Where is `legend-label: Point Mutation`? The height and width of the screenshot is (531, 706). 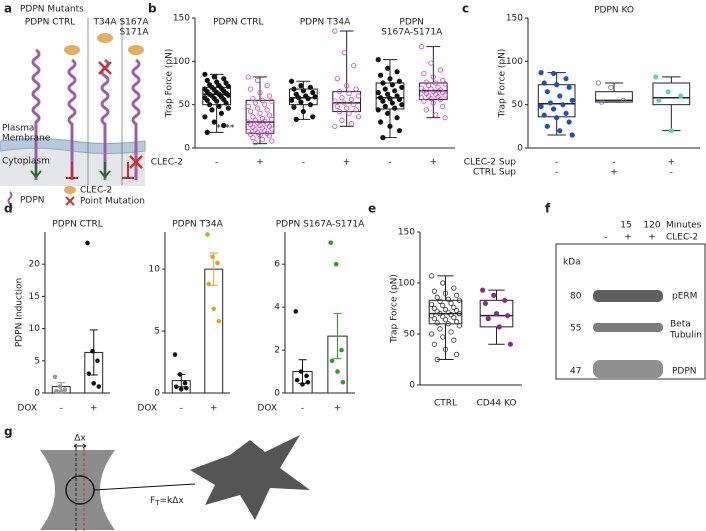 legend-label: Point Mutation is located at coordinates (112, 202).